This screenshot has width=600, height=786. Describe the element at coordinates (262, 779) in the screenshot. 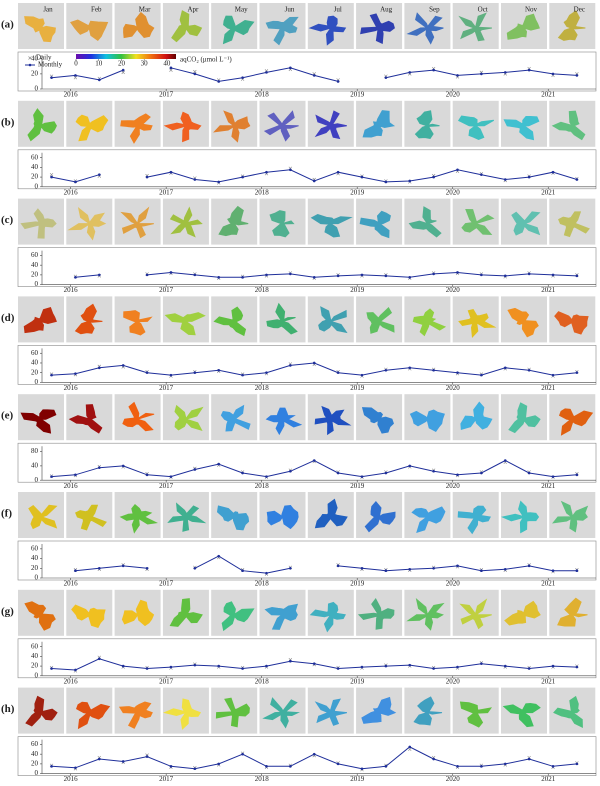

I see `x-tick-label: 2018` at that location.